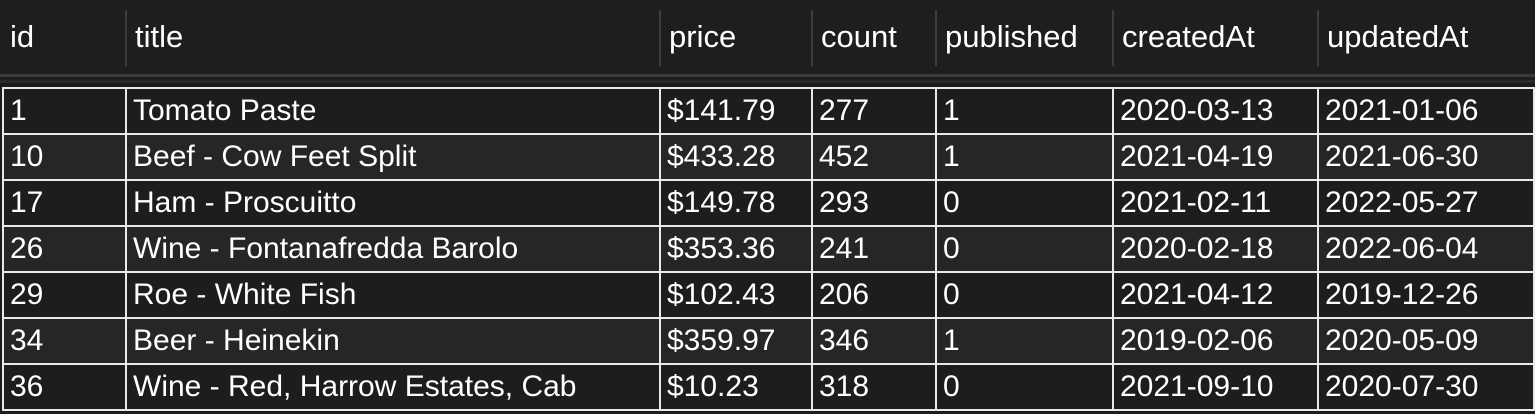 The width and height of the screenshot is (1535, 414). I want to click on cell-id: 29, so click(64, 295).